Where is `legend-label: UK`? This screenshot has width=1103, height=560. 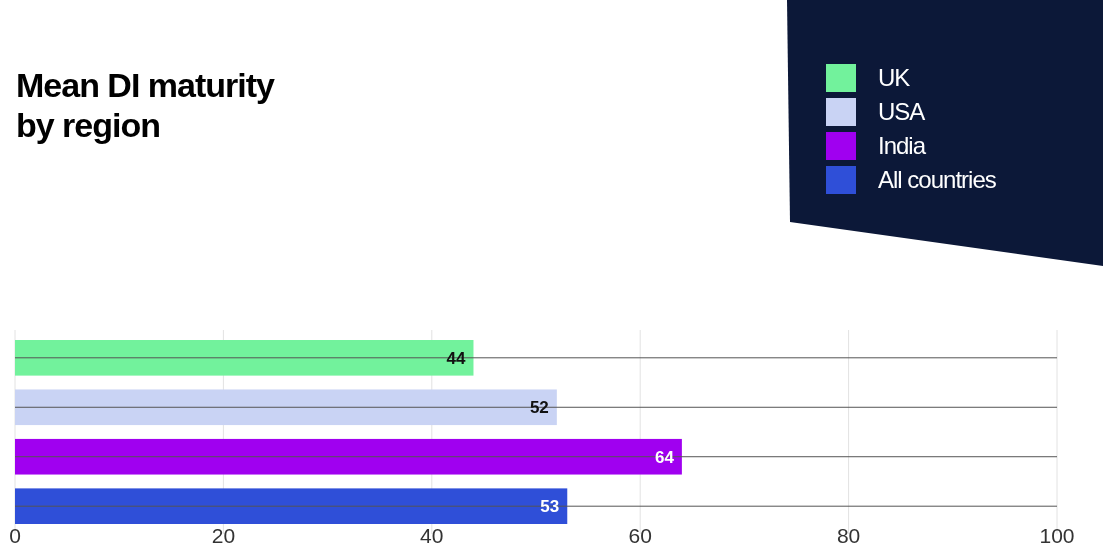 legend-label: UK is located at coordinates (894, 77).